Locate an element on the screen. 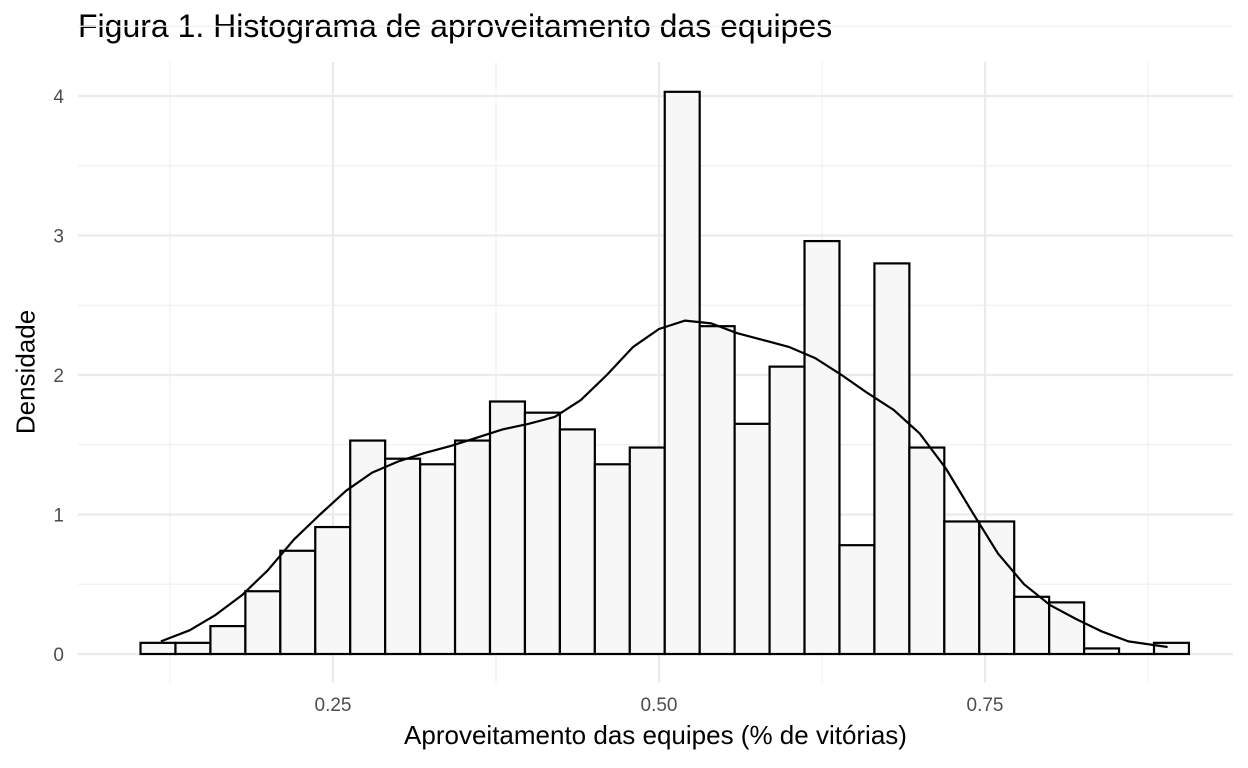 This screenshot has height=768, width=1248. y-axis-label: Densidade is located at coordinates (25, 372).